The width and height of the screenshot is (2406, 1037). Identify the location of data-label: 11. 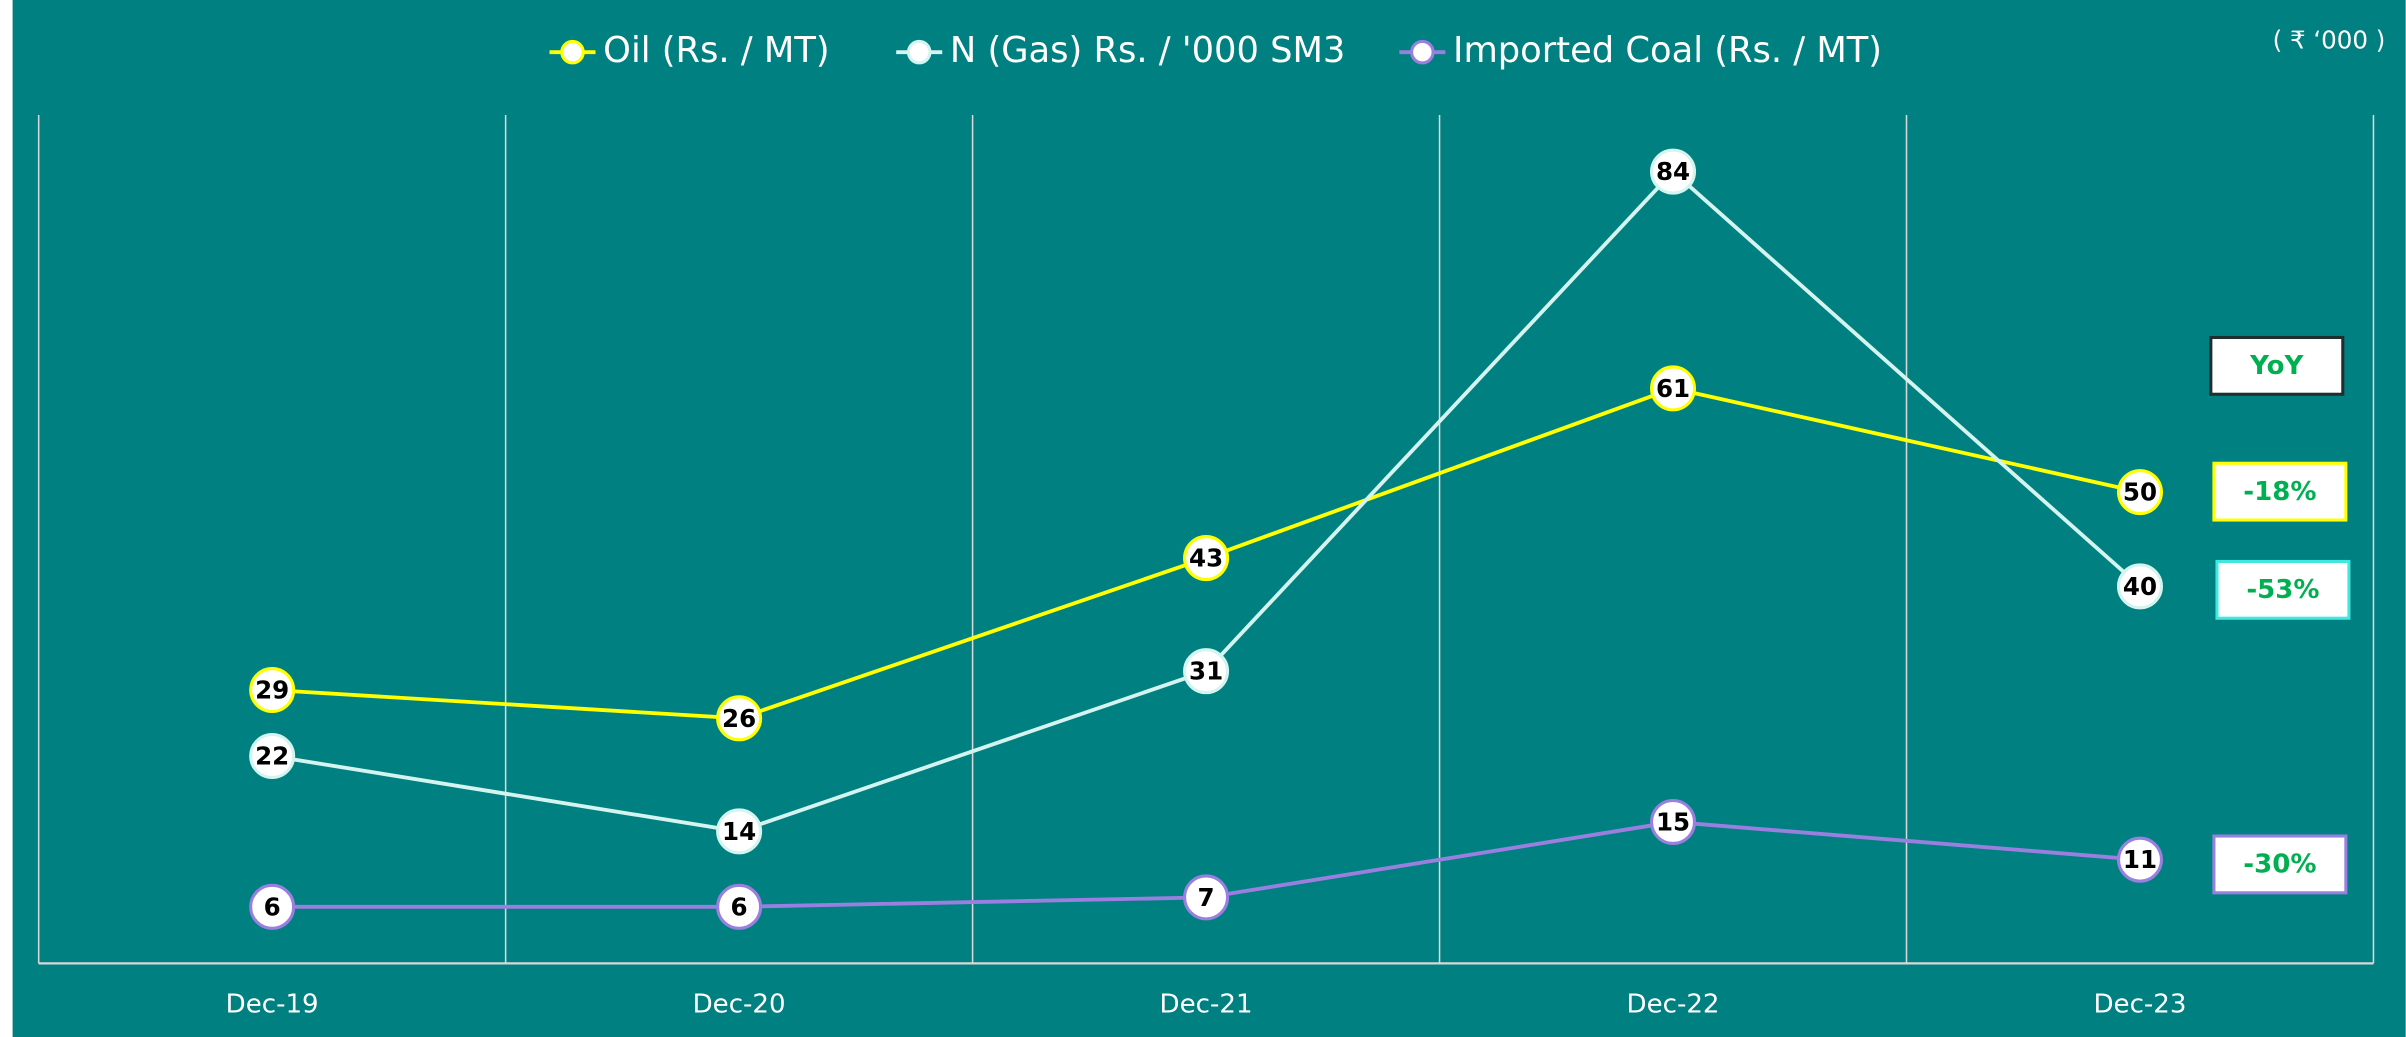
(2140, 859).